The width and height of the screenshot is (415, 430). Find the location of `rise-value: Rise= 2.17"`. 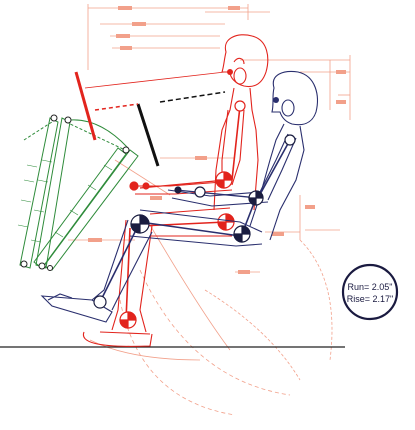

rise-value: Rise= 2.17" is located at coordinates (370, 299).